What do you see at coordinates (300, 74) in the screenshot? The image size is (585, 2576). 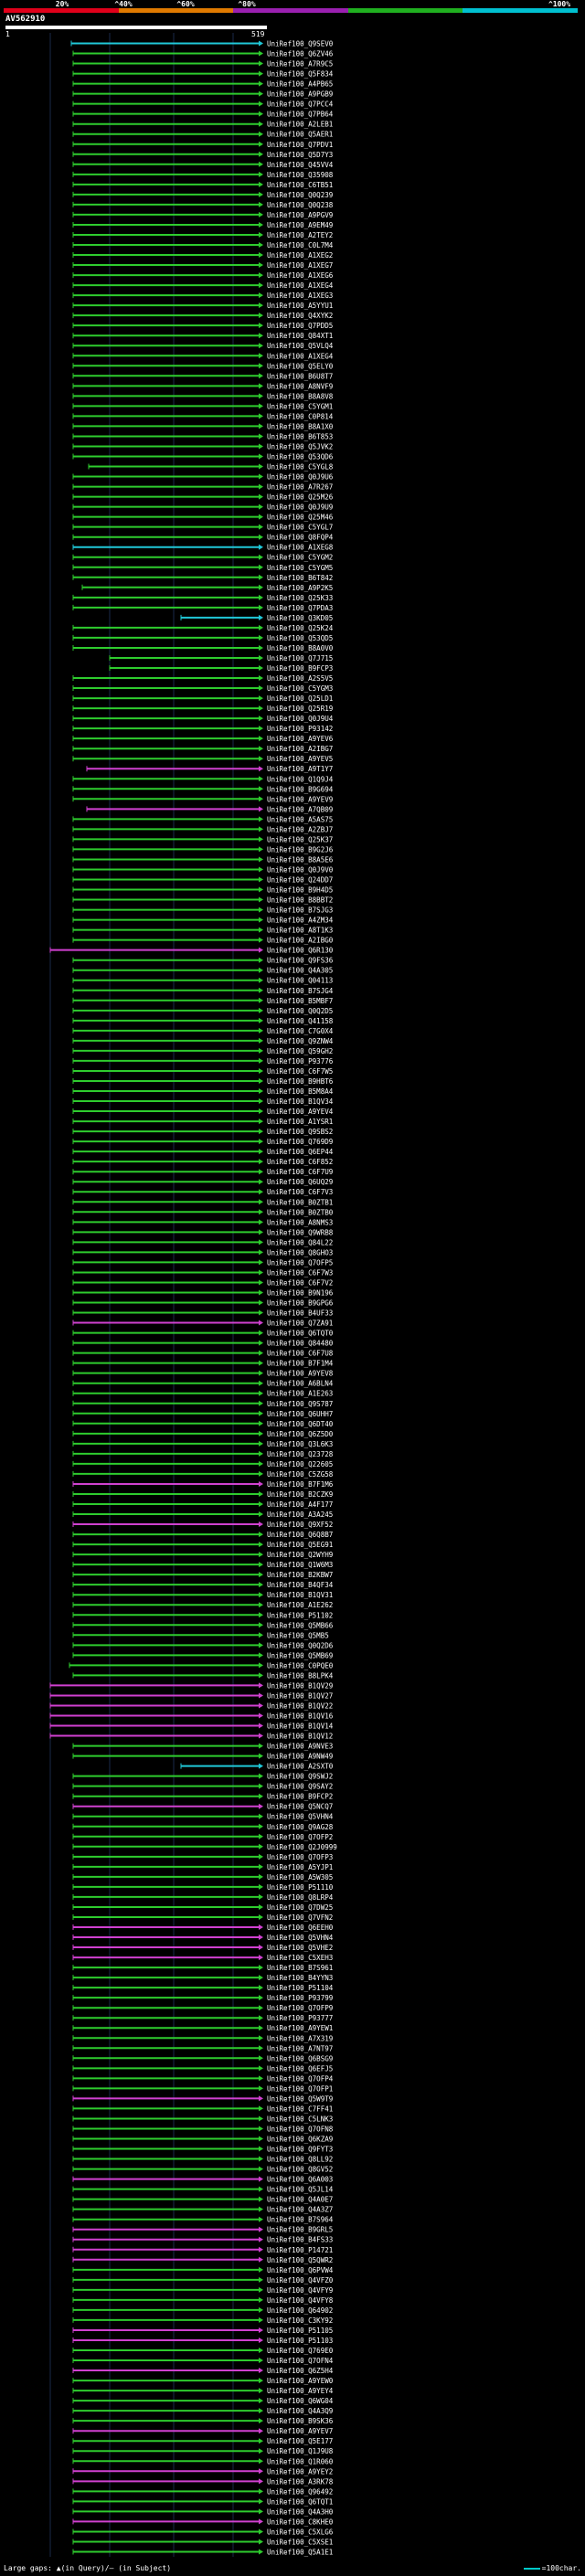 I see `hit-label: UniRef100_Q5F834` at bounding box center [300, 74].